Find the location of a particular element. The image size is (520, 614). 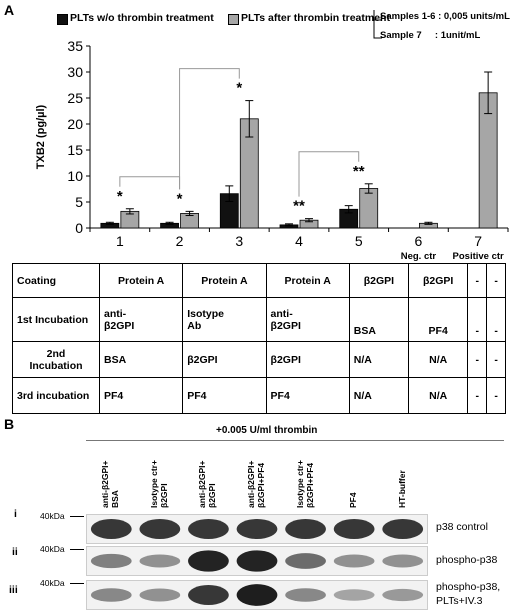

y-tick-label: 35 is located at coordinates (75, 46).